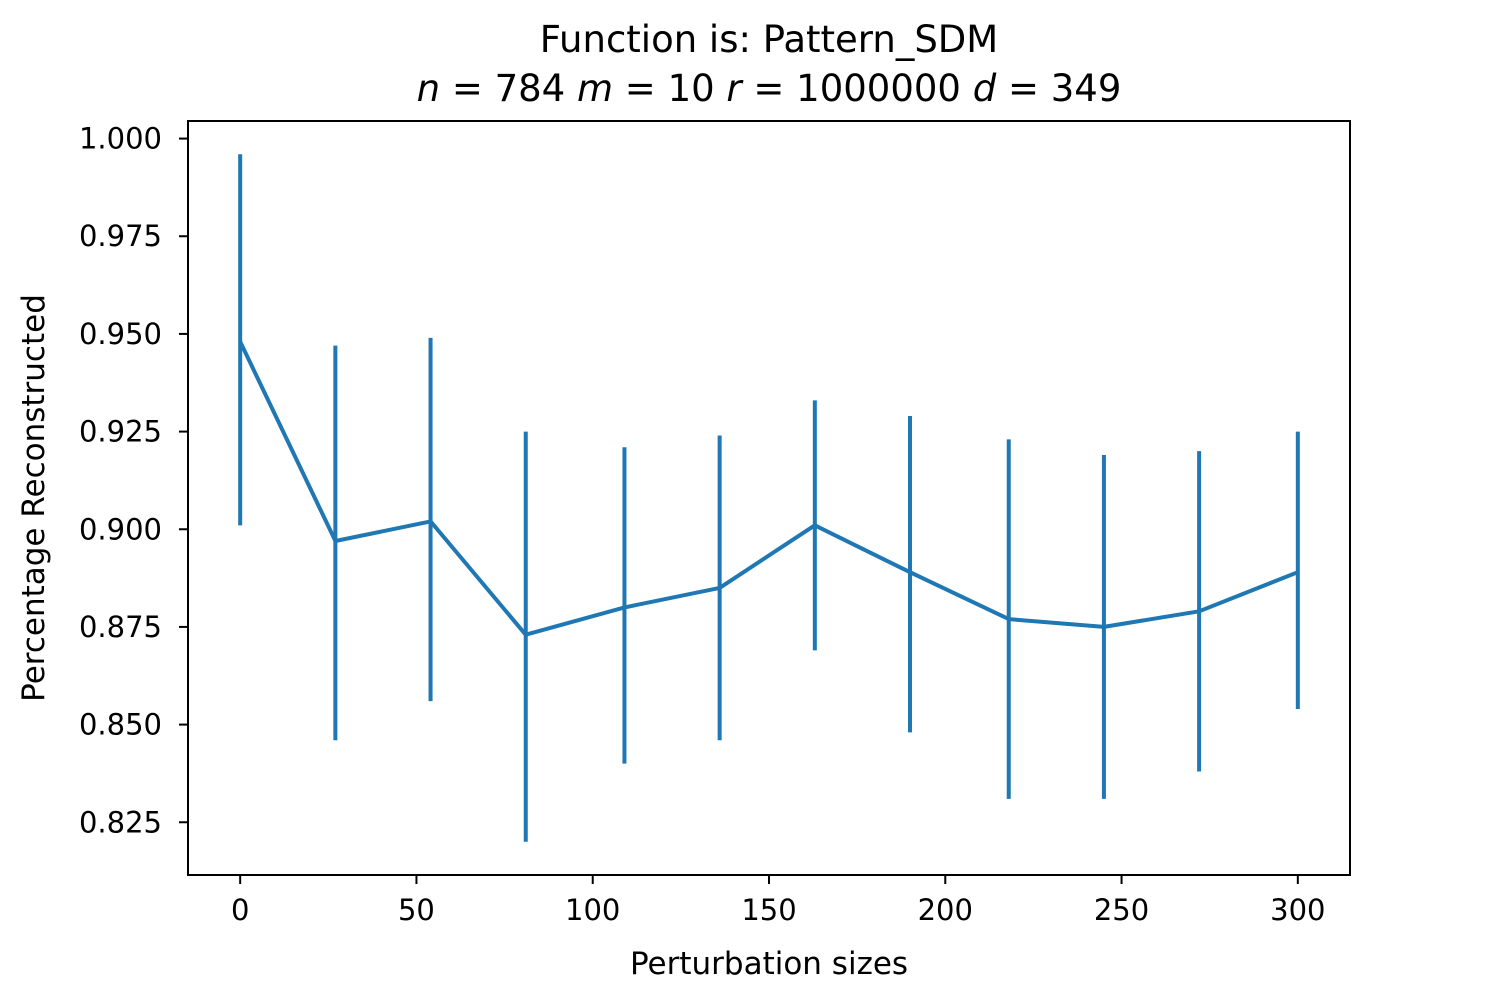 This screenshot has width=1500, height=1000. I want to click on x-tick-label: 150, so click(768, 910).